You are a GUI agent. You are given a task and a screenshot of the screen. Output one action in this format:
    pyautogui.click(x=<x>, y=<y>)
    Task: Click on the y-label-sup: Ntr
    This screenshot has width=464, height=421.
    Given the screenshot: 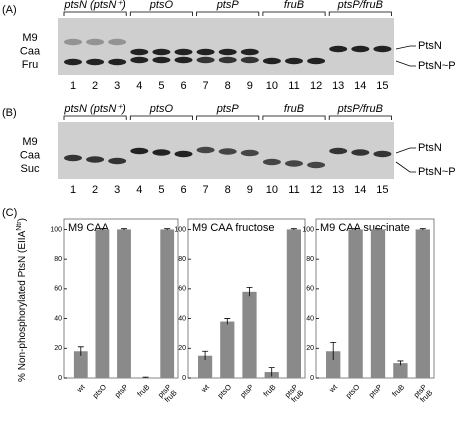 What is the action you would take?
    pyautogui.click(x=19, y=226)
    